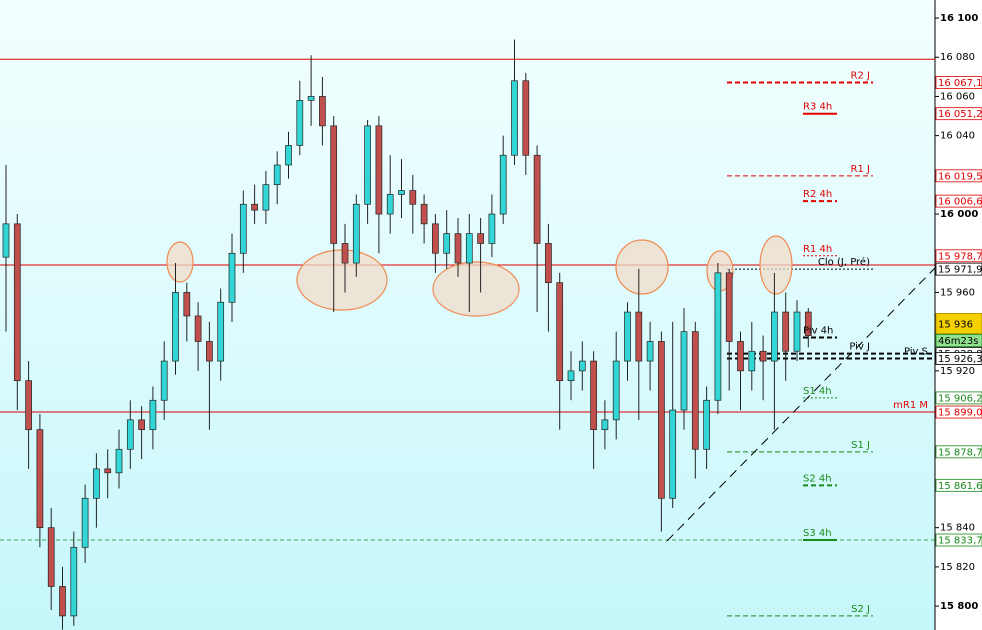  What do you see at coordinates (957, 57) in the screenshot?
I see `y-tick-label: 16 080` at bounding box center [957, 57].